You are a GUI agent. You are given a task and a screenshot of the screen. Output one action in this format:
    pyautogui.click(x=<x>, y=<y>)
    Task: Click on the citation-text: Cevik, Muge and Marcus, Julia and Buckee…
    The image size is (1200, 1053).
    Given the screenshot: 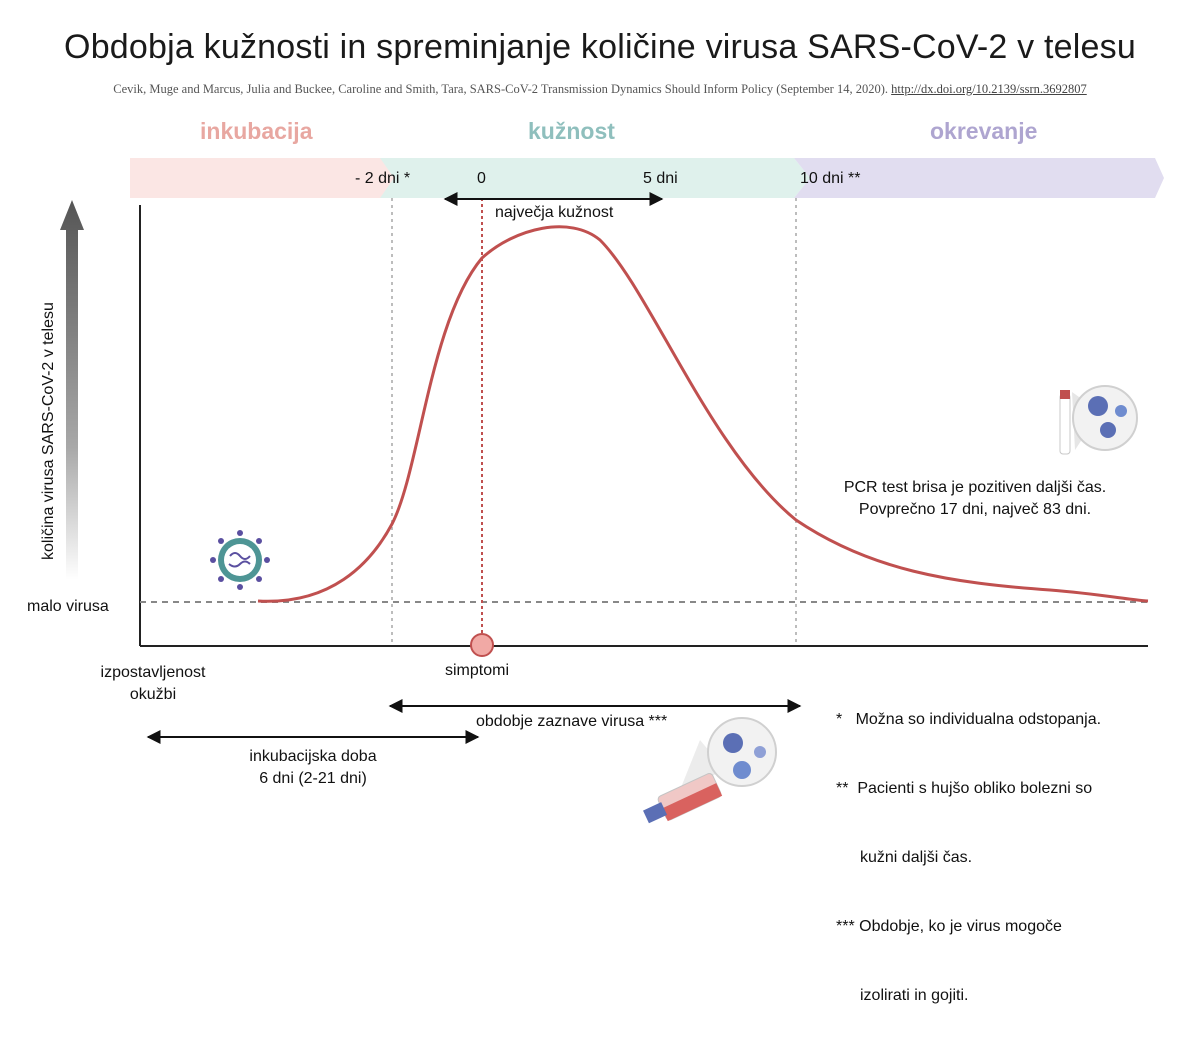 What is the action you would take?
    pyautogui.click(x=500, y=89)
    